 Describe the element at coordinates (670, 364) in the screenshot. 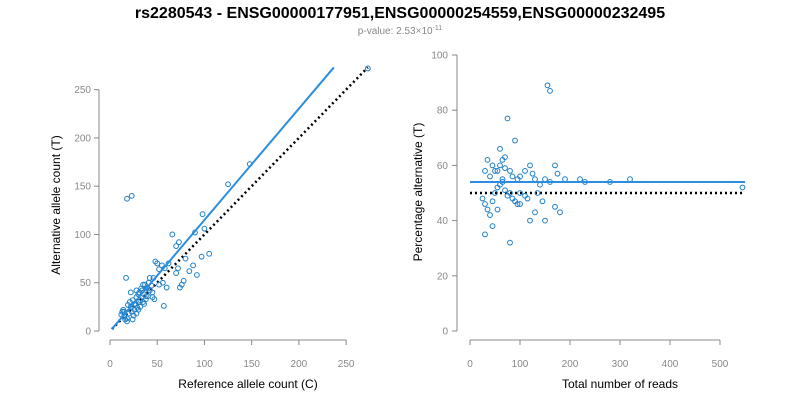

I see `x-tick-label: 400` at that location.